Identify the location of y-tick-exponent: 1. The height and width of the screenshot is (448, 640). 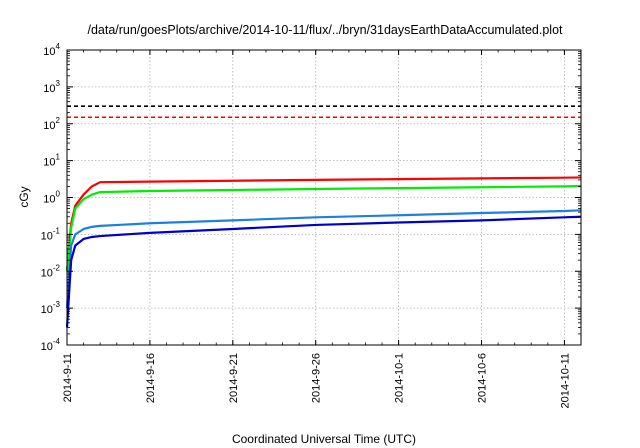
(58, 157).